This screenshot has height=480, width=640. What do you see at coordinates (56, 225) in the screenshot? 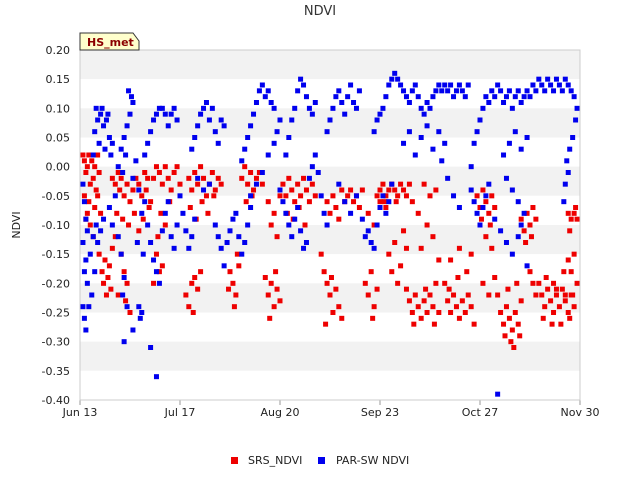
I see `y-tick-label: -0.10` at bounding box center [56, 225].